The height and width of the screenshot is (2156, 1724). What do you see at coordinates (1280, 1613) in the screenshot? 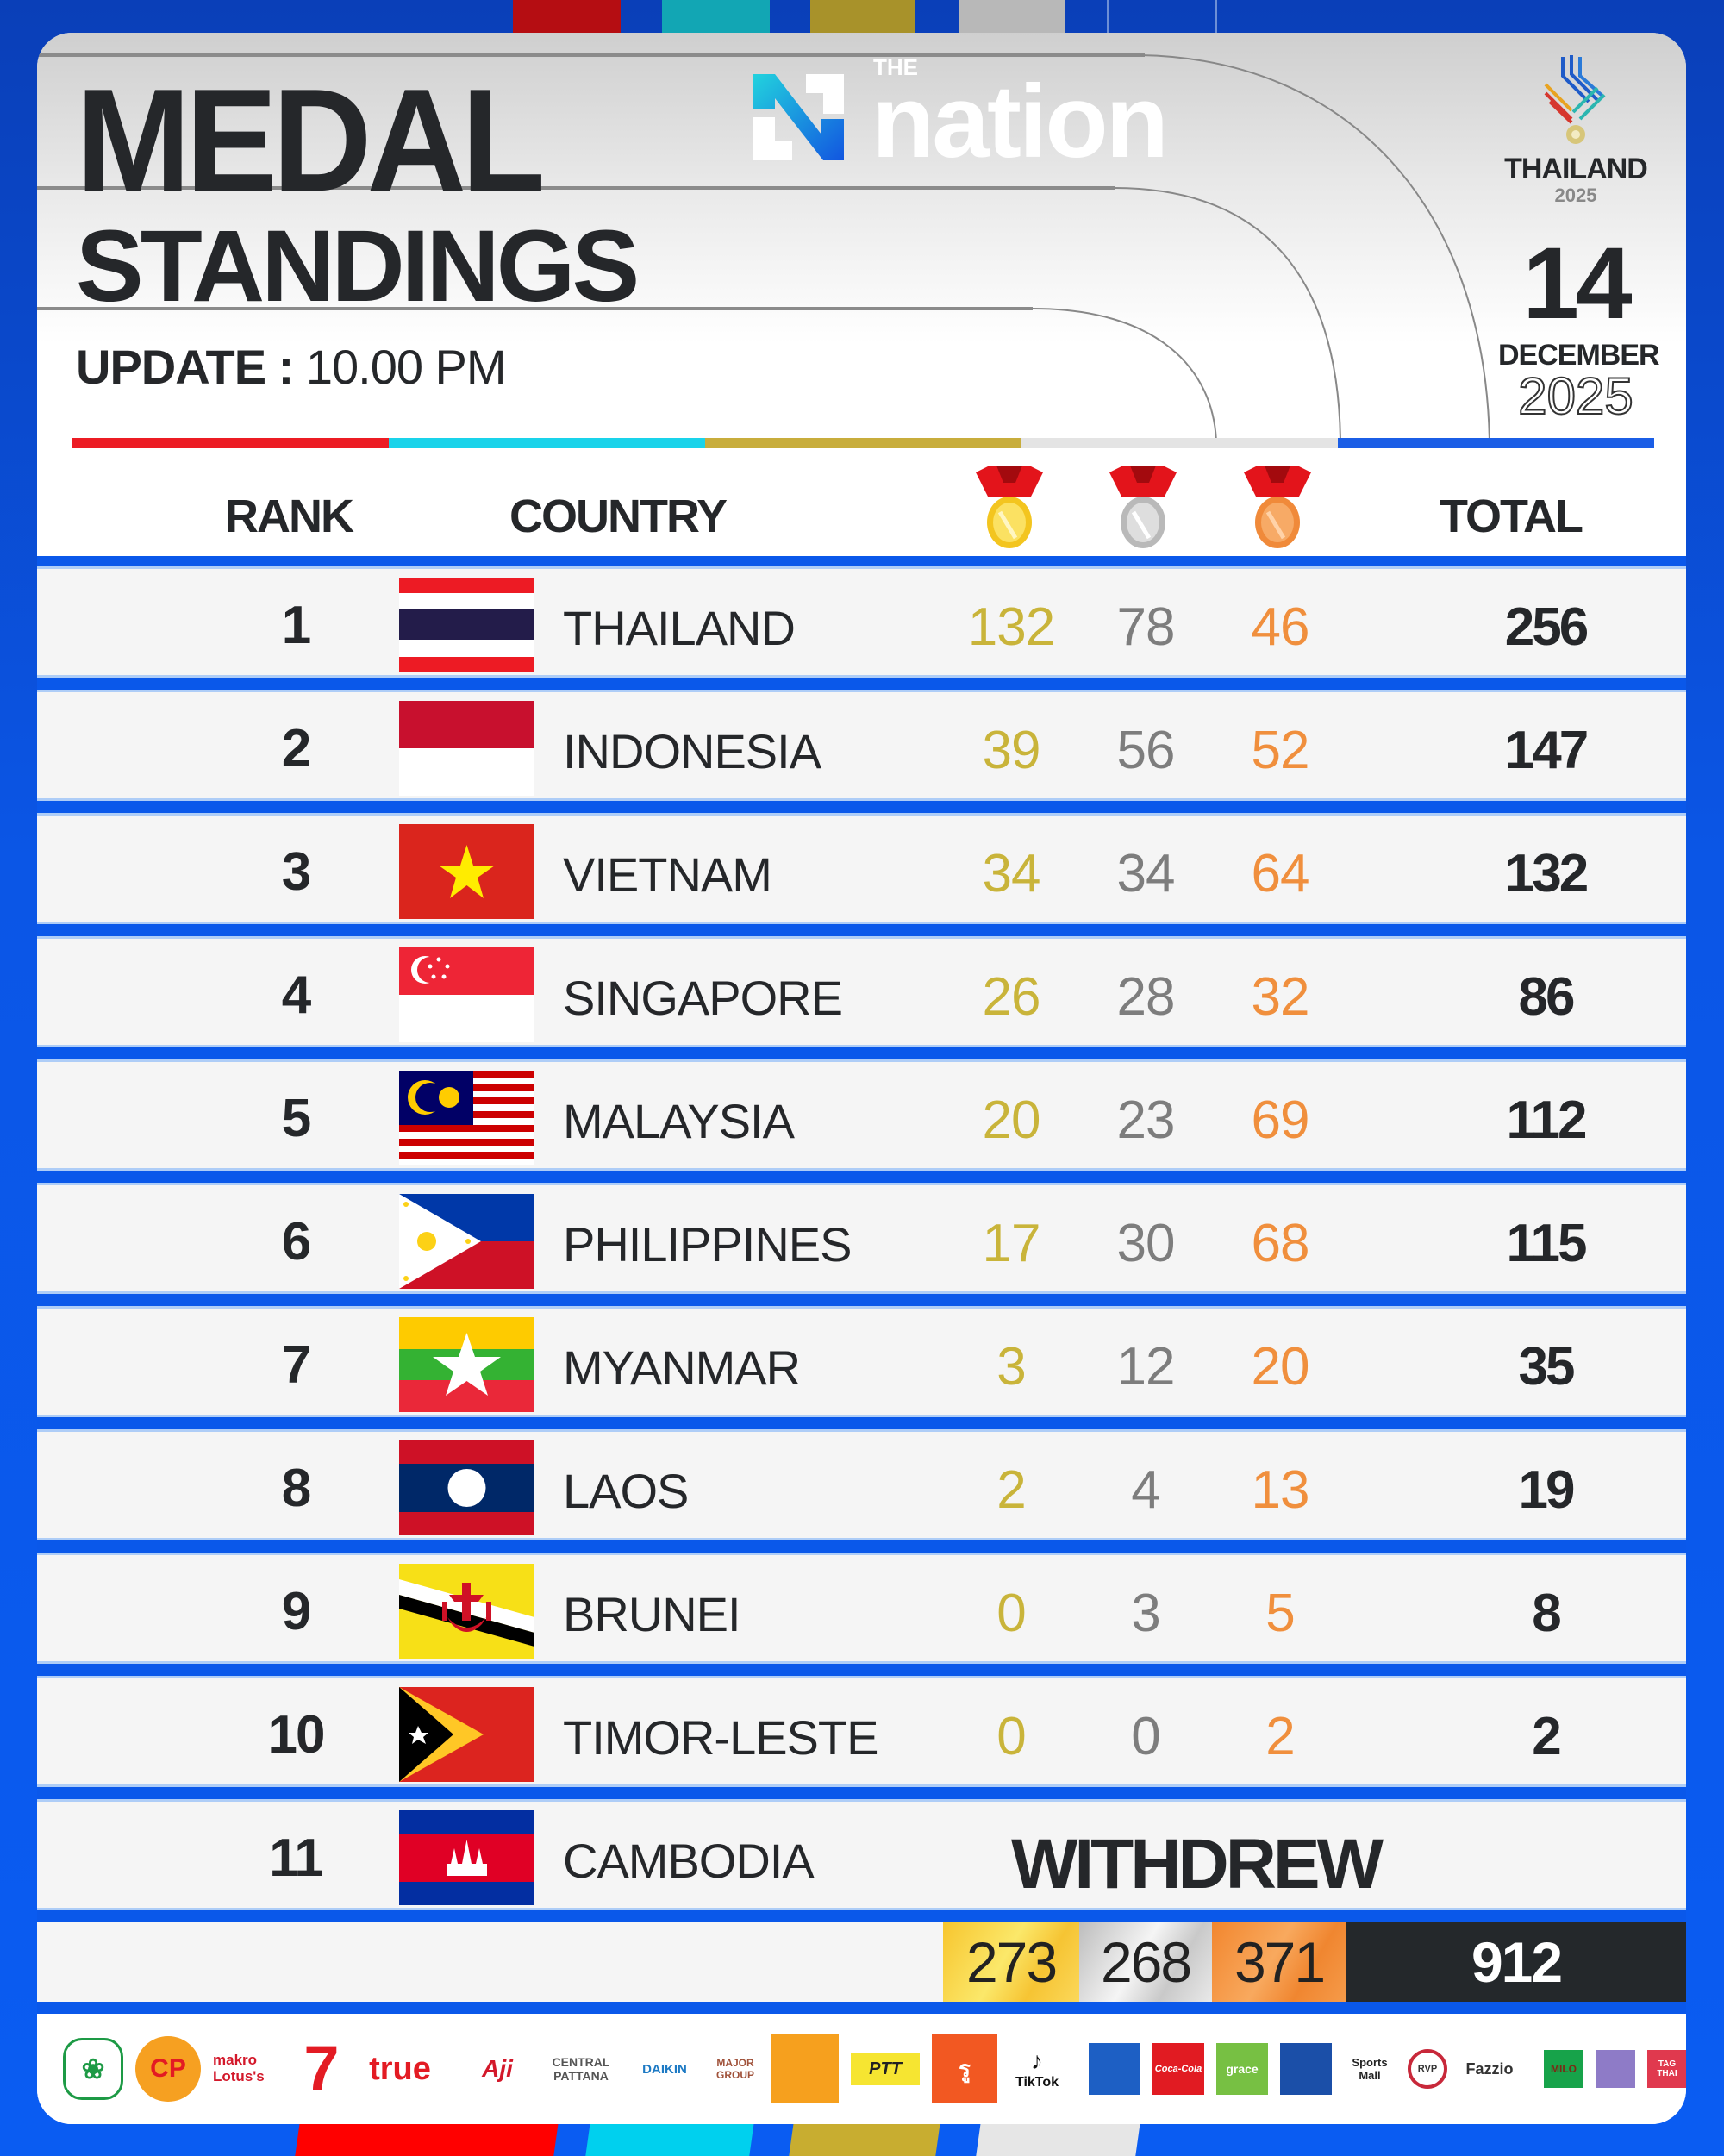
I see `bronze-count: 5` at bounding box center [1280, 1613].